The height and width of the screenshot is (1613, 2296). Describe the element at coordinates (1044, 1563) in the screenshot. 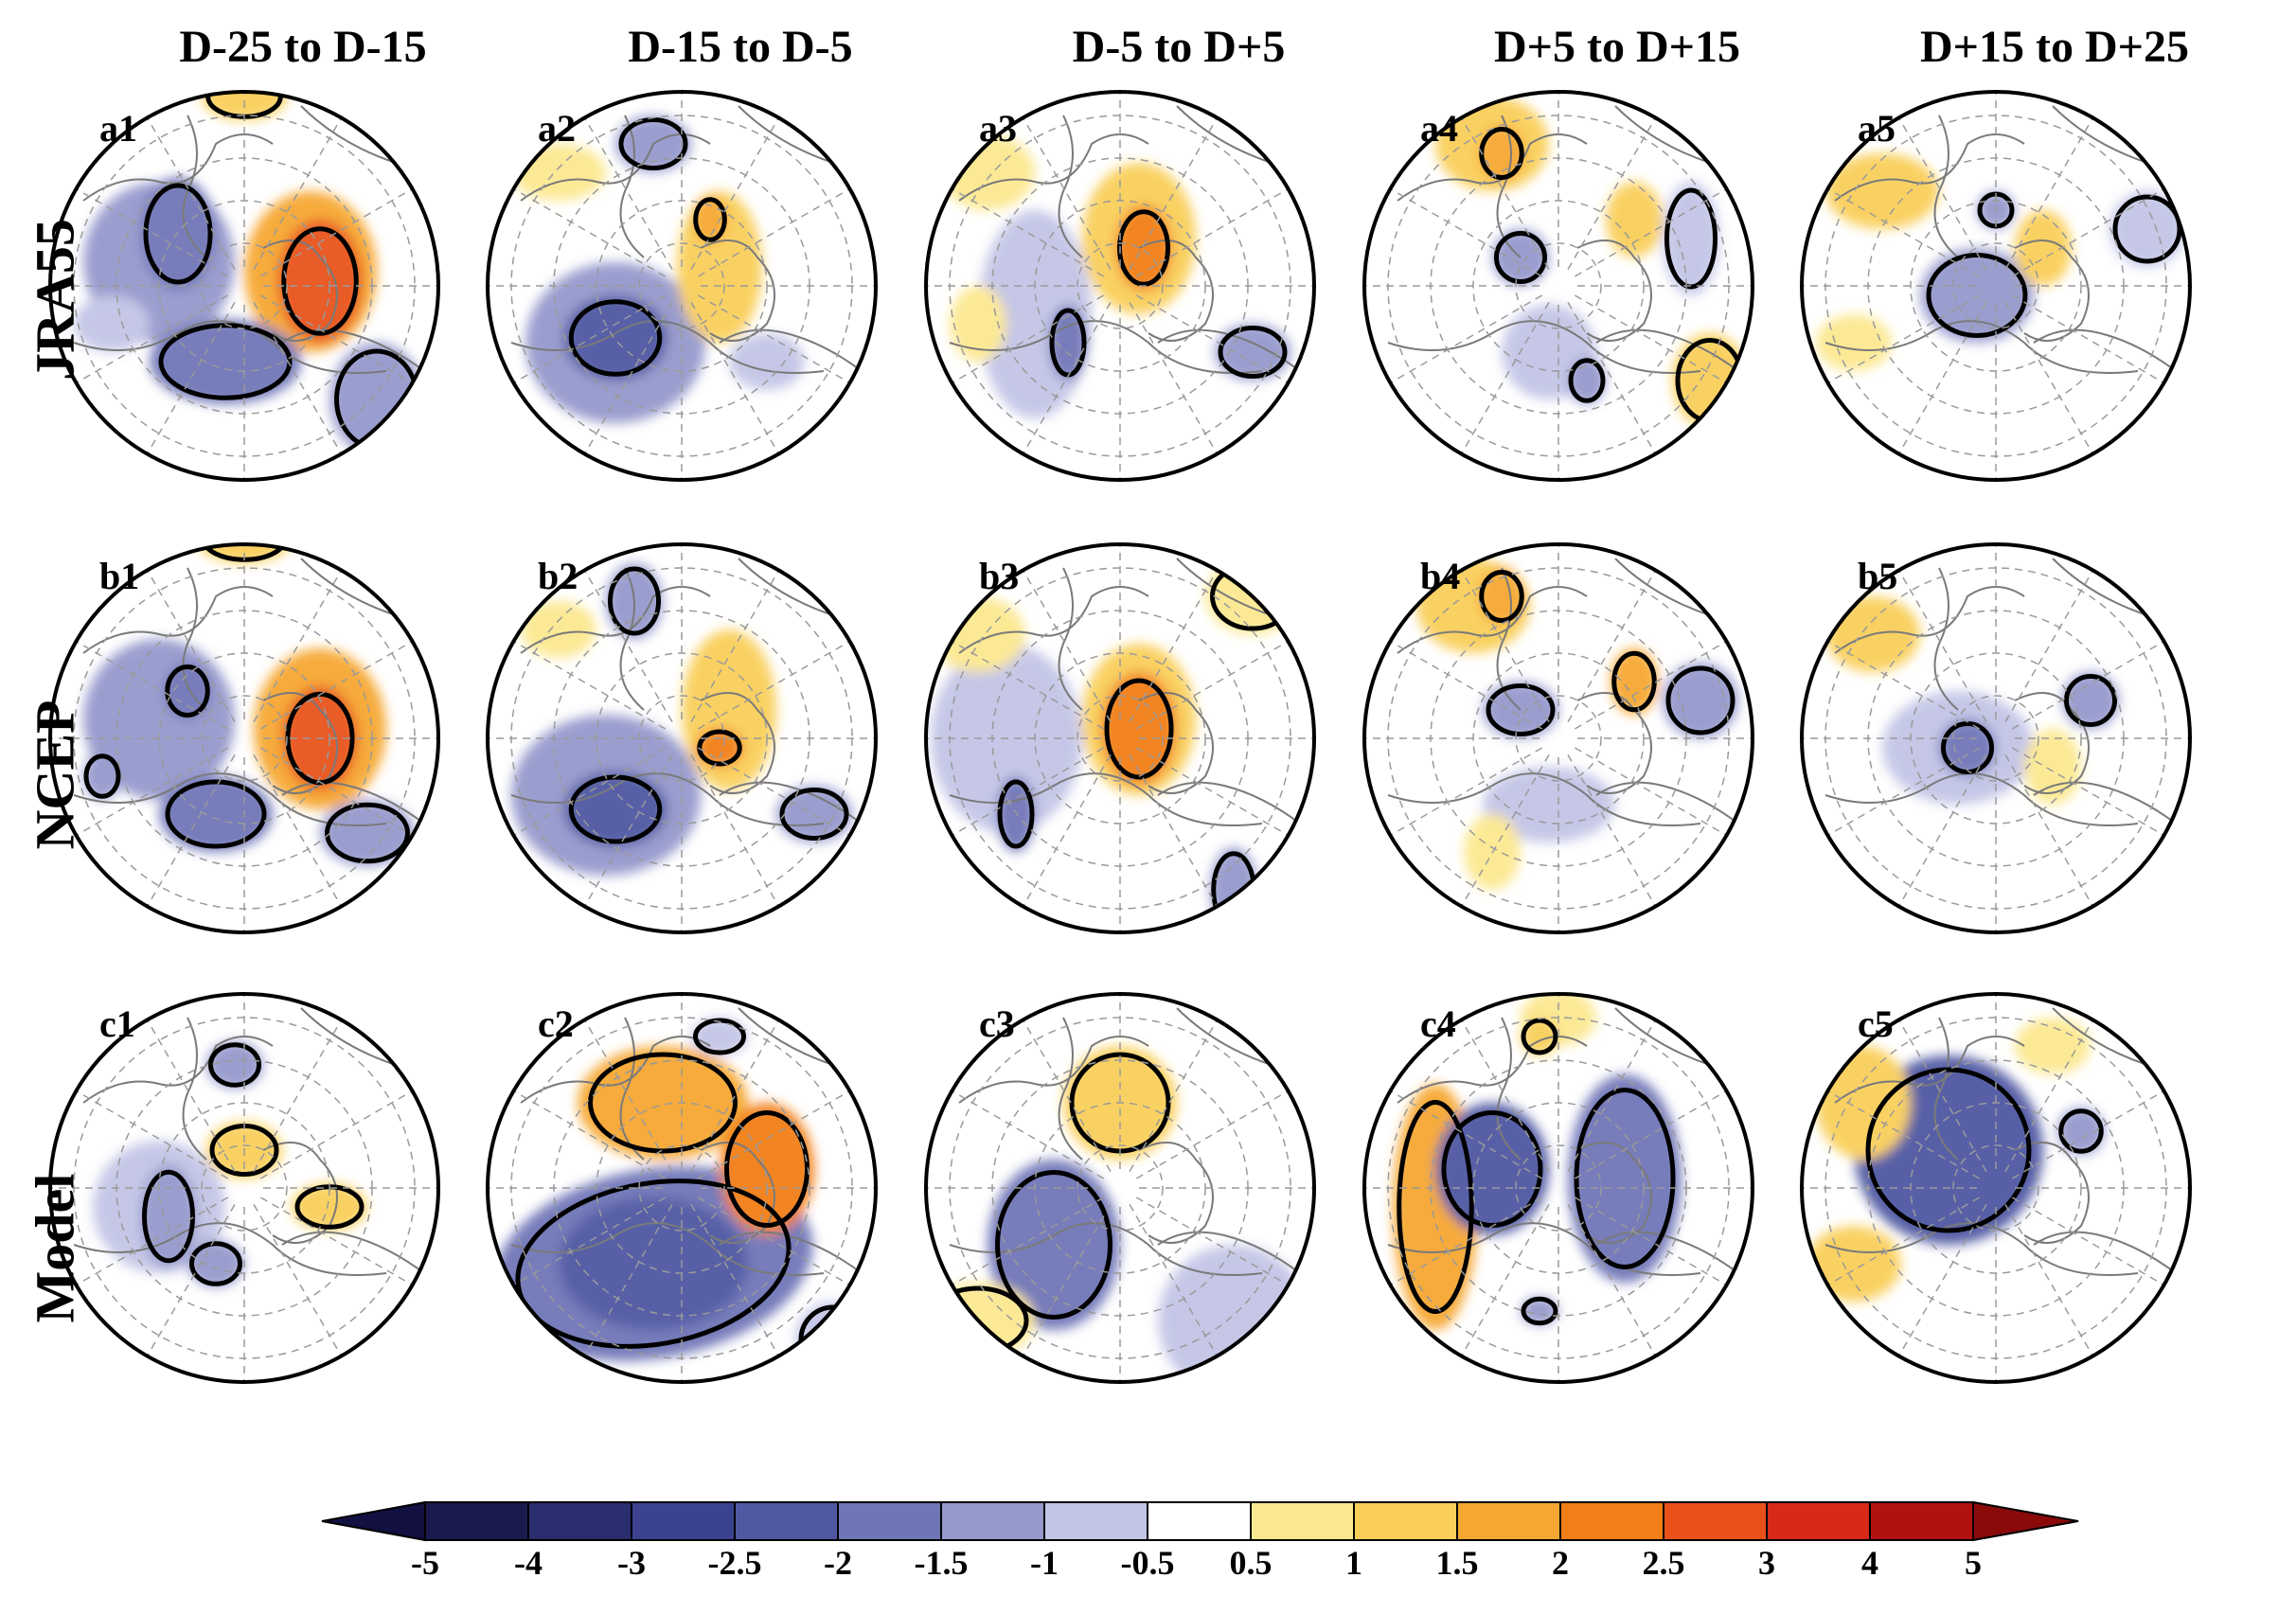

I see `colorbar-tick-7: -1` at that location.